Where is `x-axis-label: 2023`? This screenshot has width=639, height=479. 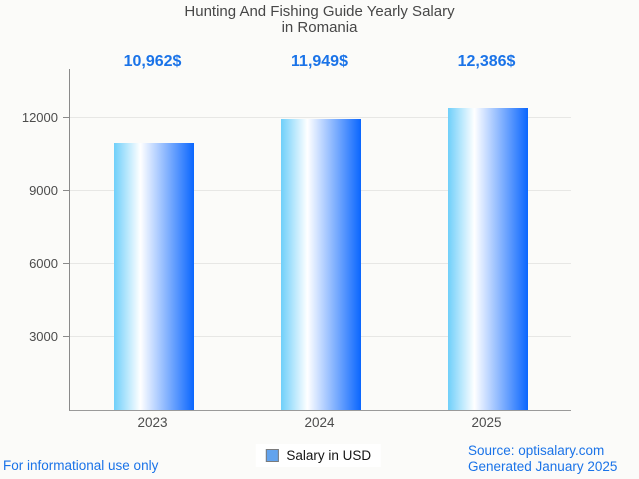
x-axis-label: 2023 is located at coordinates (152, 422).